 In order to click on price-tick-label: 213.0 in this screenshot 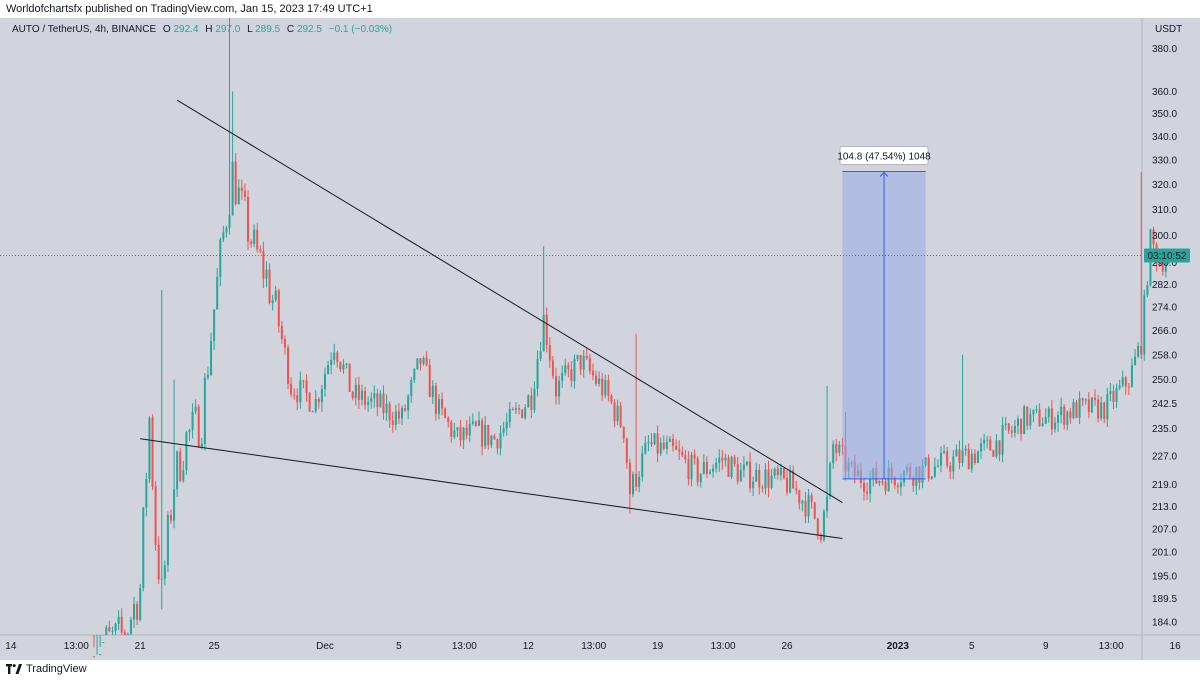, I will do `click(1164, 507)`.